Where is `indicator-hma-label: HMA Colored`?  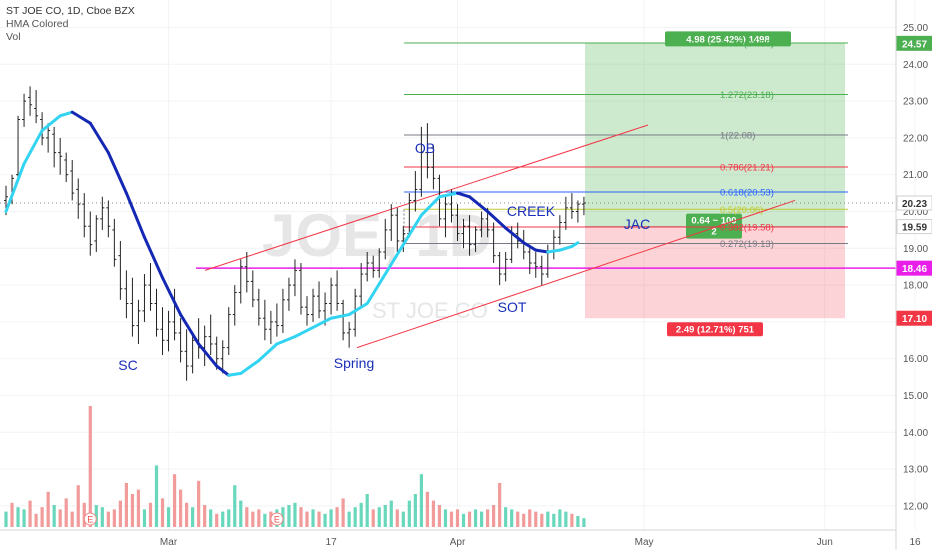
indicator-hma-label: HMA Colored is located at coordinates (37, 24).